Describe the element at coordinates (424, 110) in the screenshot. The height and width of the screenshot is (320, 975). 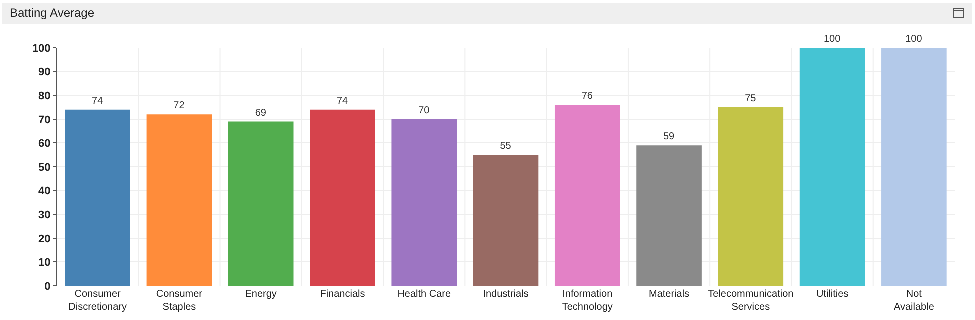
I see `data-label: 70` at that location.